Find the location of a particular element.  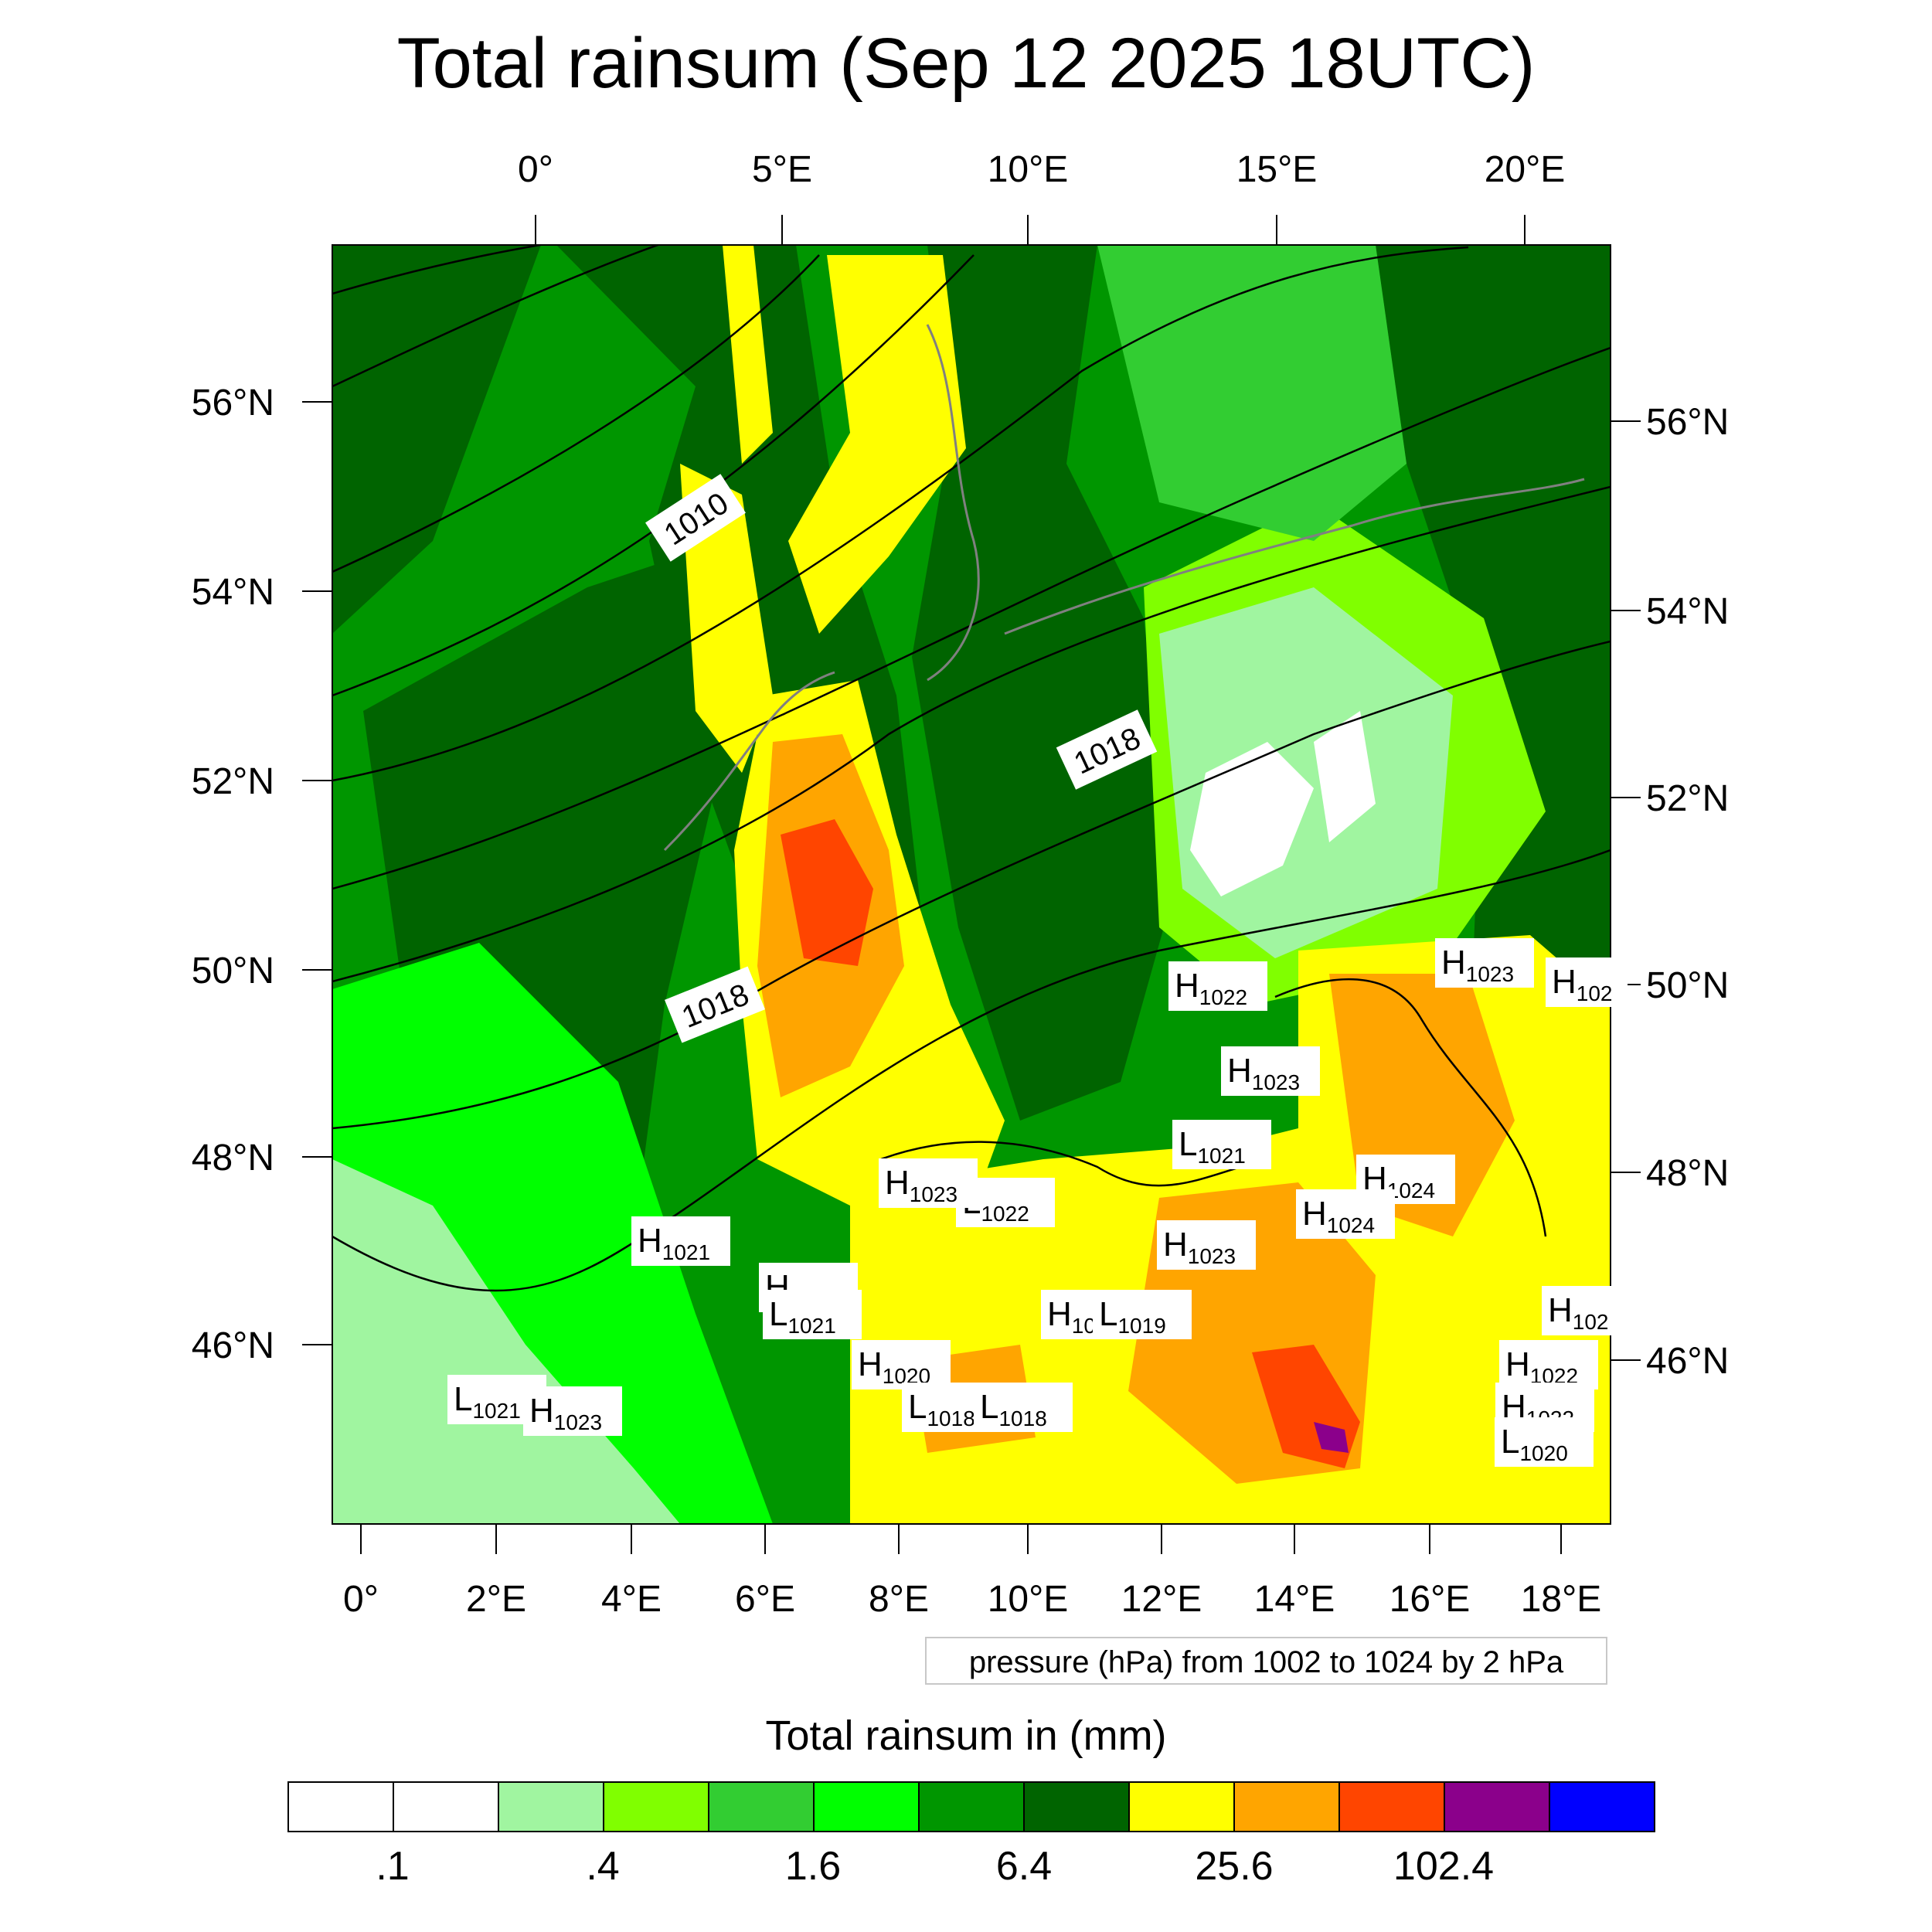

right-lat-label: 52°N is located at coordinates (1687, 799).